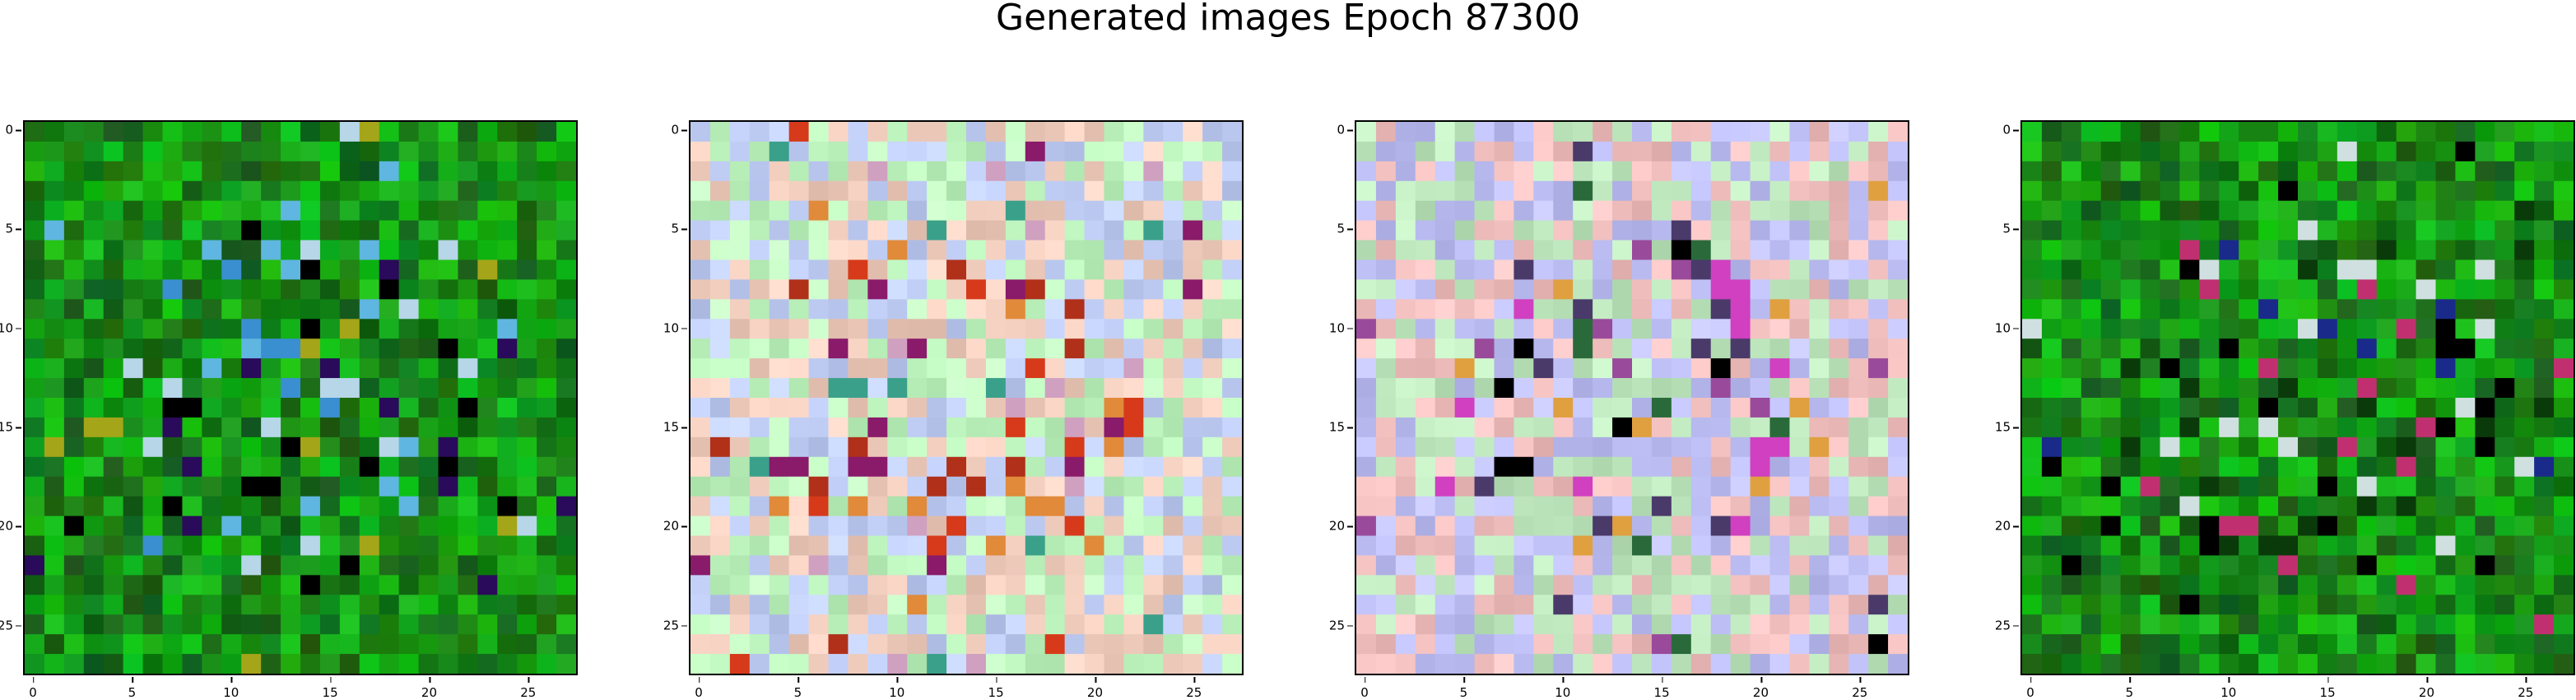 The width and height of the screenshot is (2576, 700). I want to click on x-tick-label: 0, so click(2030, 693).